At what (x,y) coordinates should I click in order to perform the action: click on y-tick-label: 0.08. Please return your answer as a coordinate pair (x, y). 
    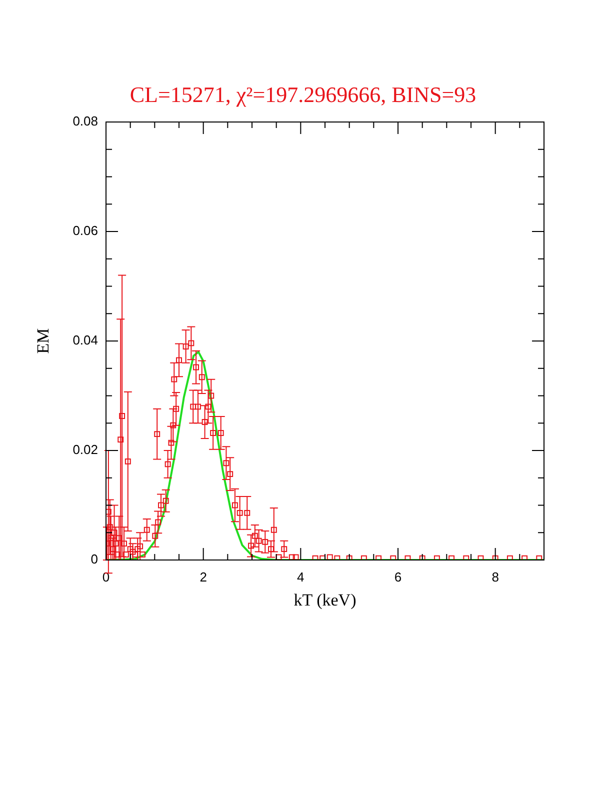
    Looking at the image, I should click on (85, 121).